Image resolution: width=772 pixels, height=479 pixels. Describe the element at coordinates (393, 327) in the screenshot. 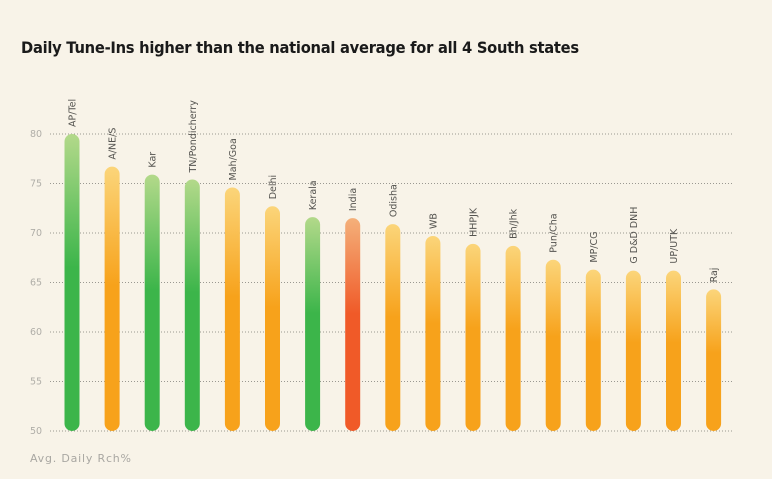

I see `bar-odisha` at that location.